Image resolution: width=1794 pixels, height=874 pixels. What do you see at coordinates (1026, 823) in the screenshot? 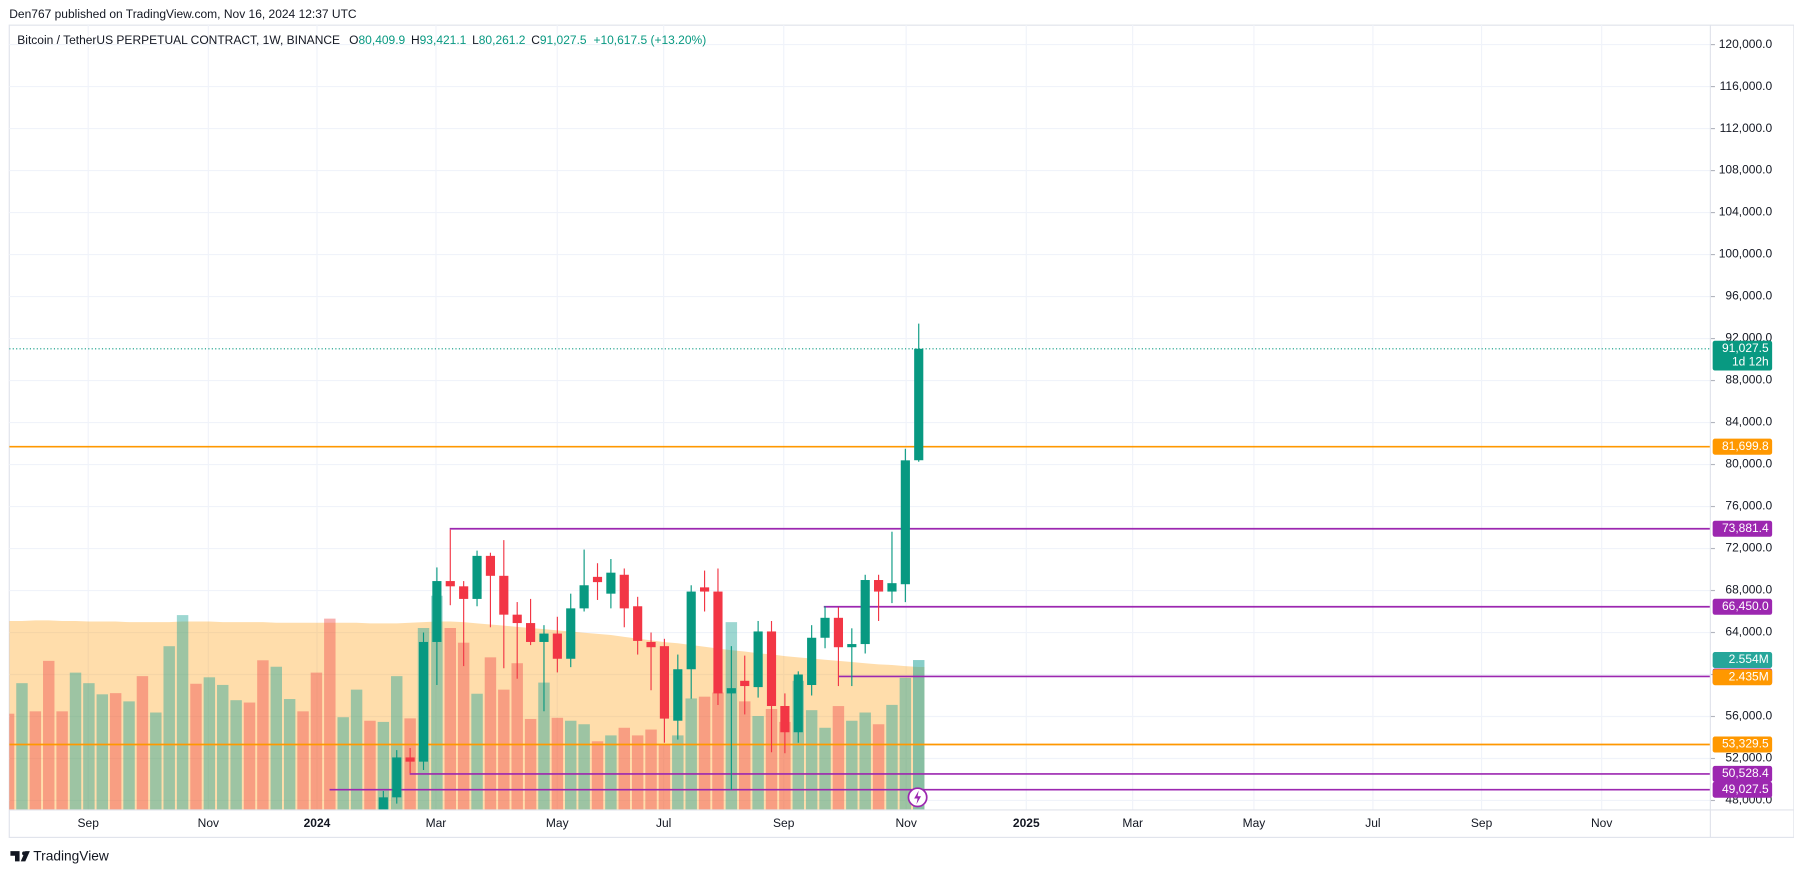
I see `x-tick-label: 2025` at bounding box center [1026, 823].